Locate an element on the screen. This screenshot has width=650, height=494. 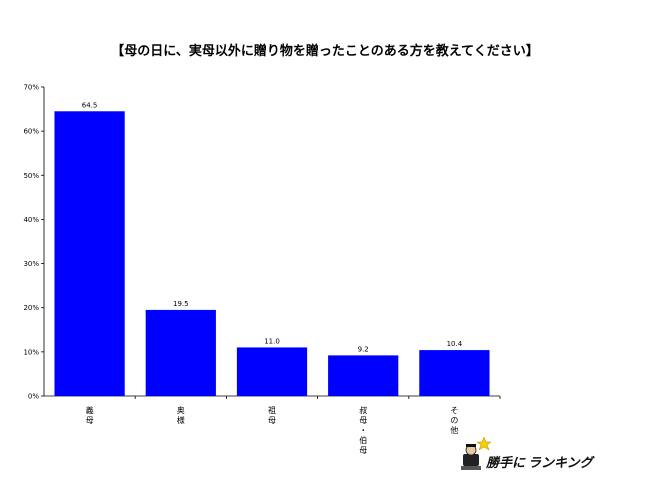
data-label: 64.5 is located at coordinates (90, 105).